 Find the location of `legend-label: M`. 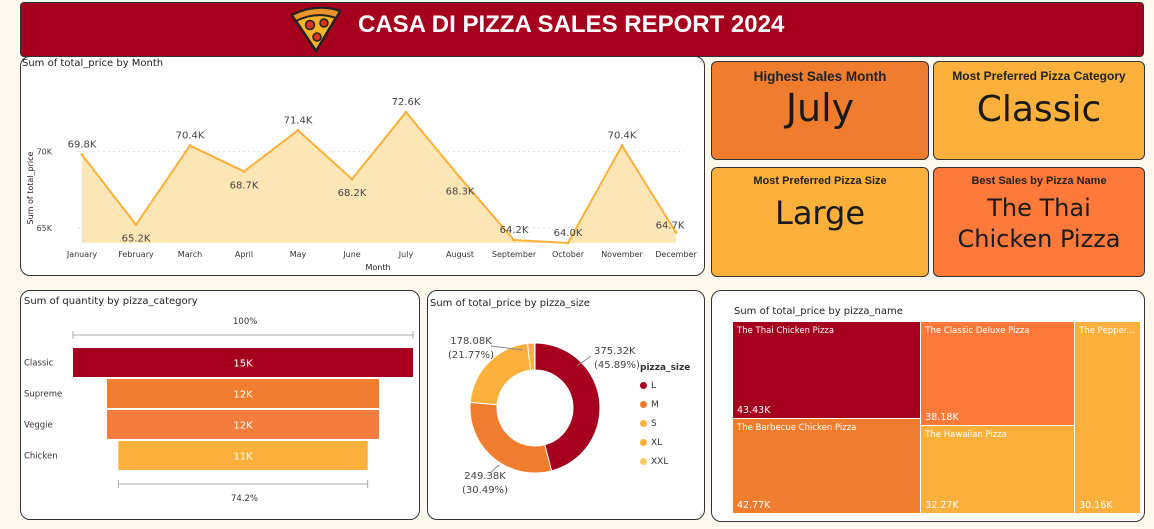

legend-label: M is located at coordinates (655, 405).